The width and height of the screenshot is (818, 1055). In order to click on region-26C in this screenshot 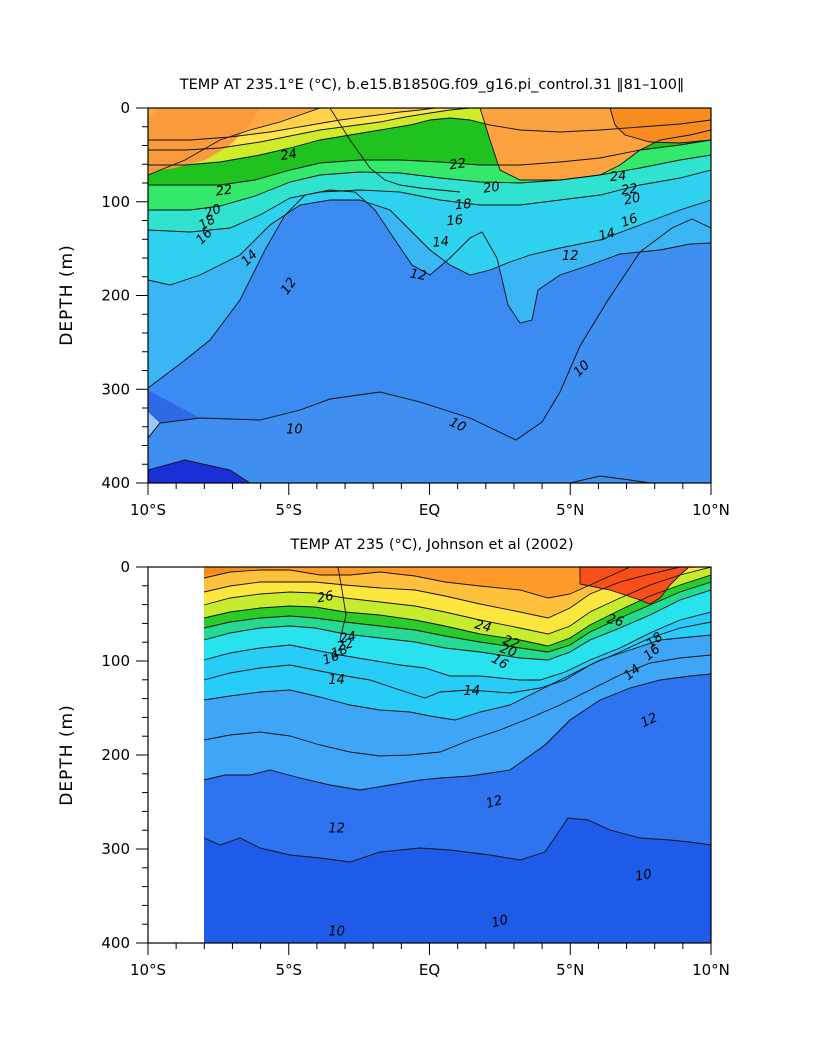, I will do `click(242, 571)`.